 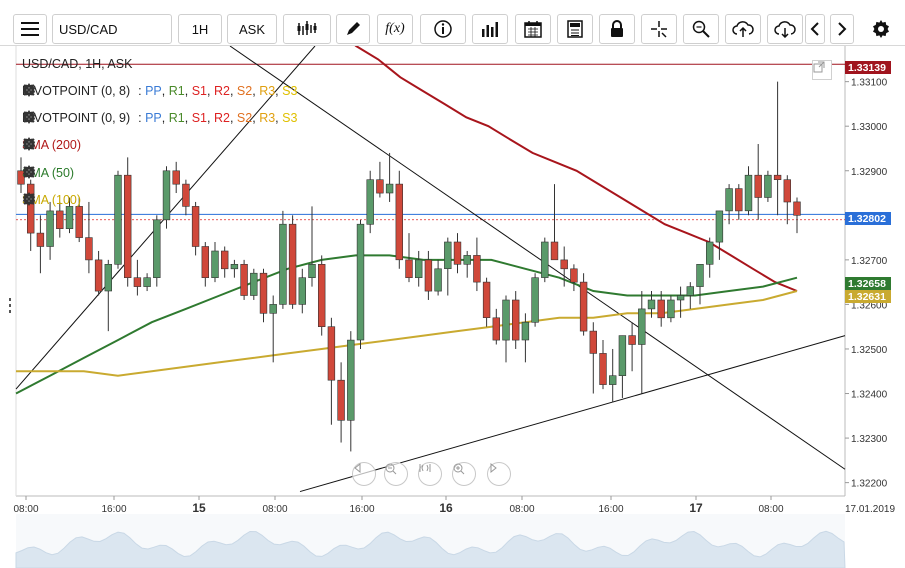 What do you see at coordinates (290, 91) in the screenshot?
I see `pivot1-s3: S3` at bounding box center [290, 91].